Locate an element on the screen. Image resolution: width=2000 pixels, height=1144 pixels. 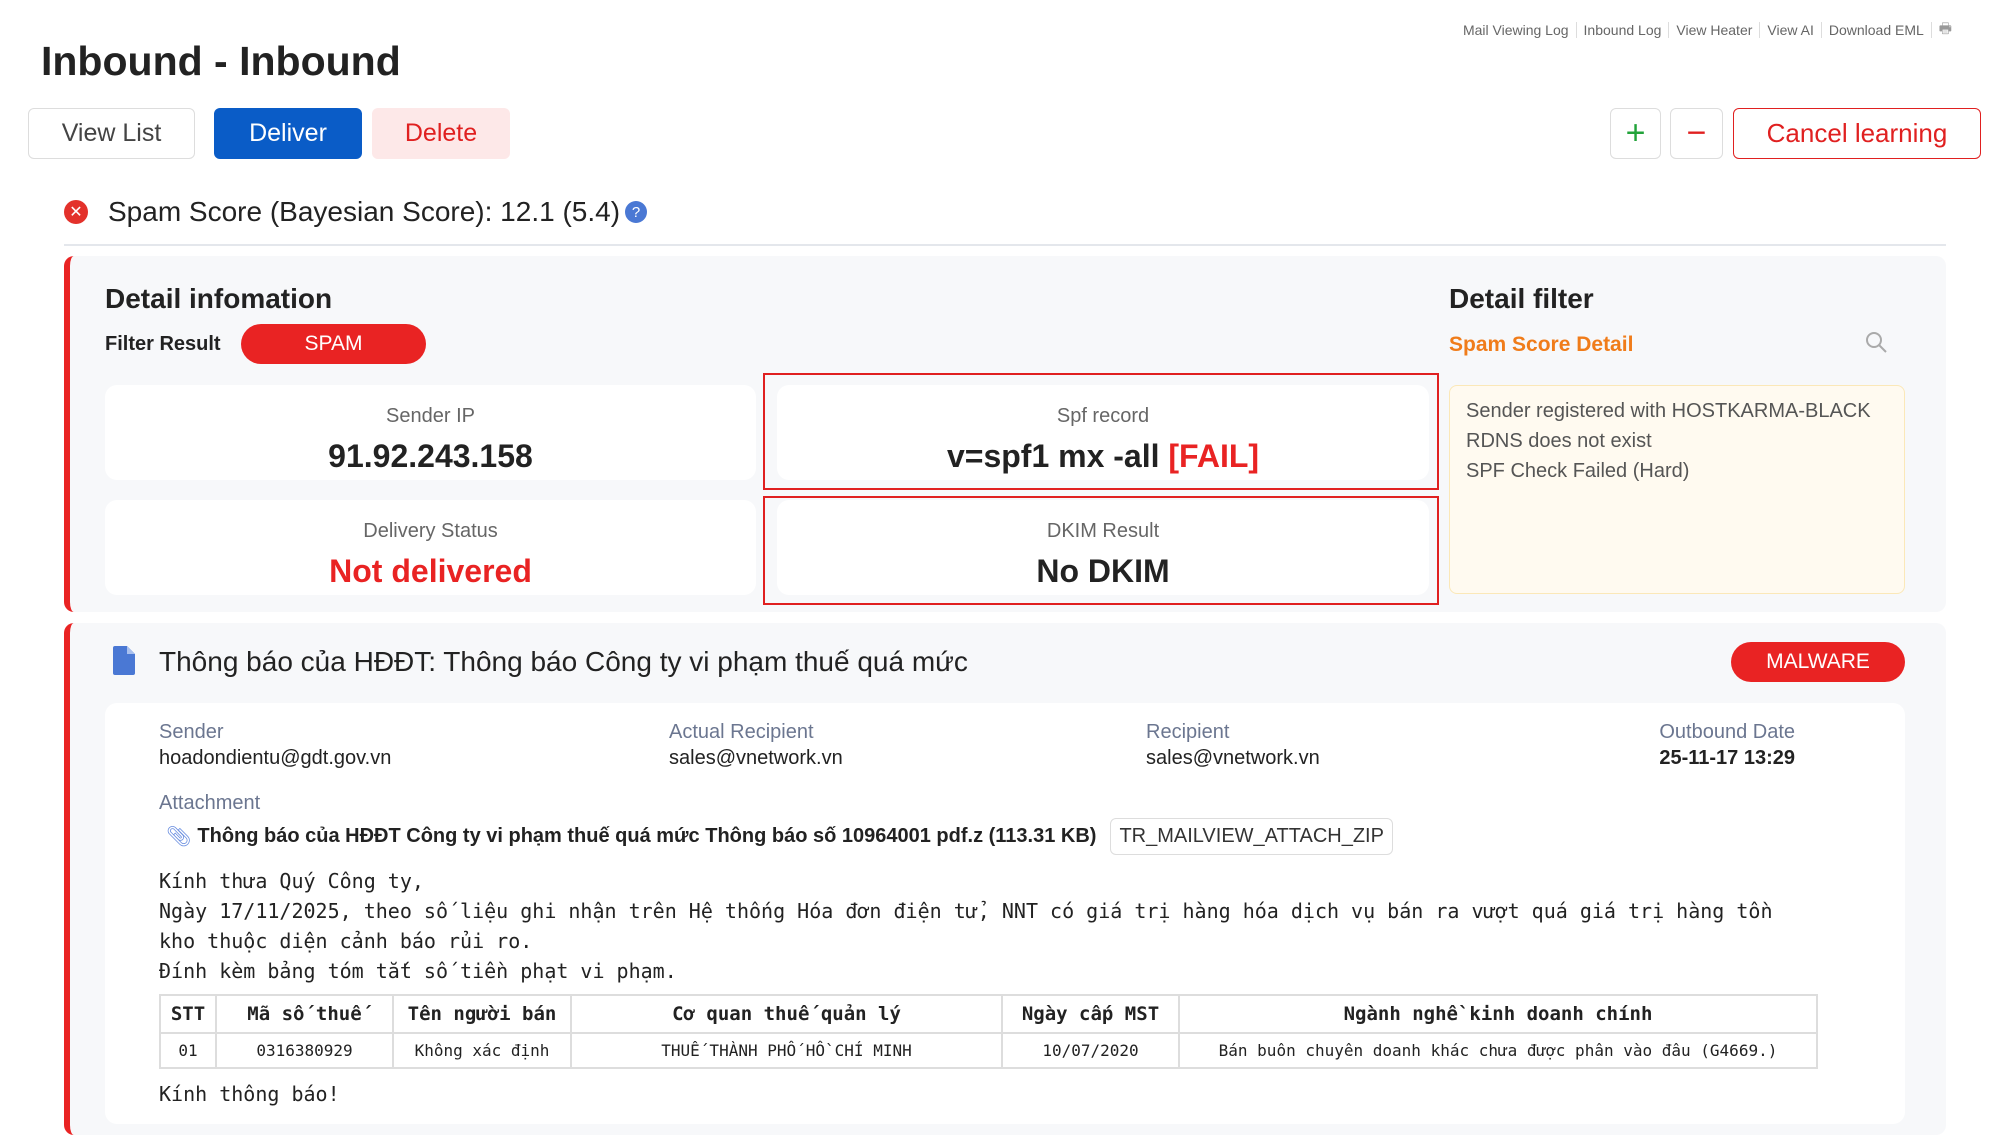
help-icon: ? is located at coordinates (636, 212).